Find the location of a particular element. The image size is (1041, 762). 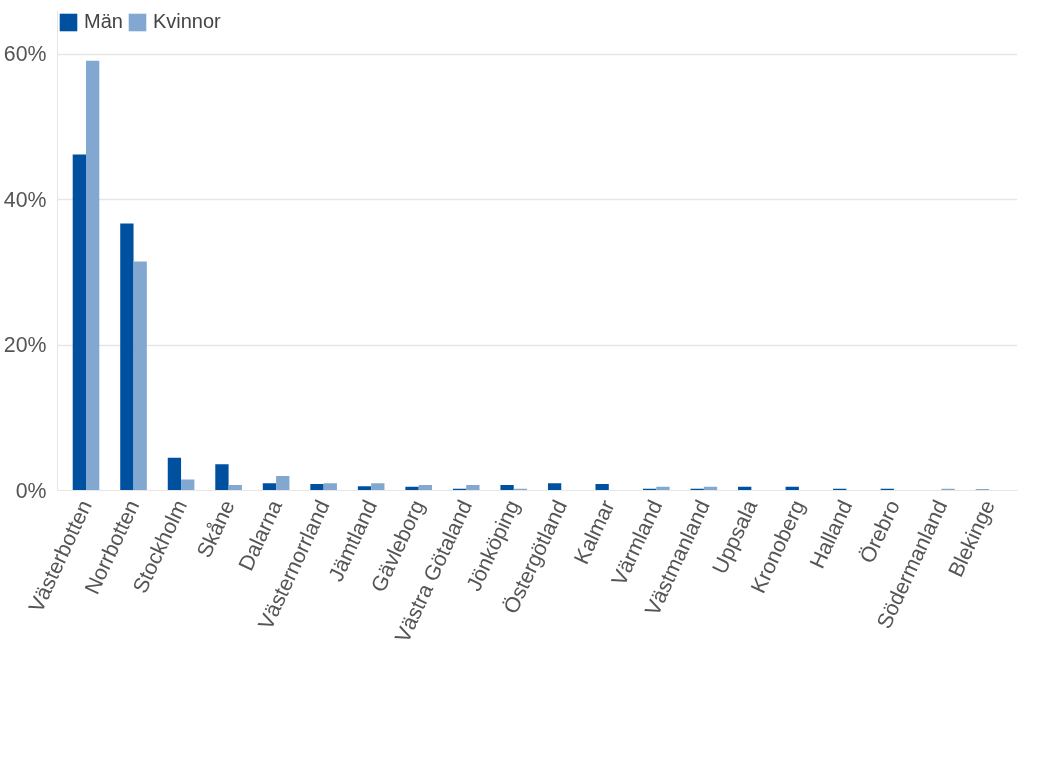

x-tick-label: Skåne is located at coordinates (216, 529).